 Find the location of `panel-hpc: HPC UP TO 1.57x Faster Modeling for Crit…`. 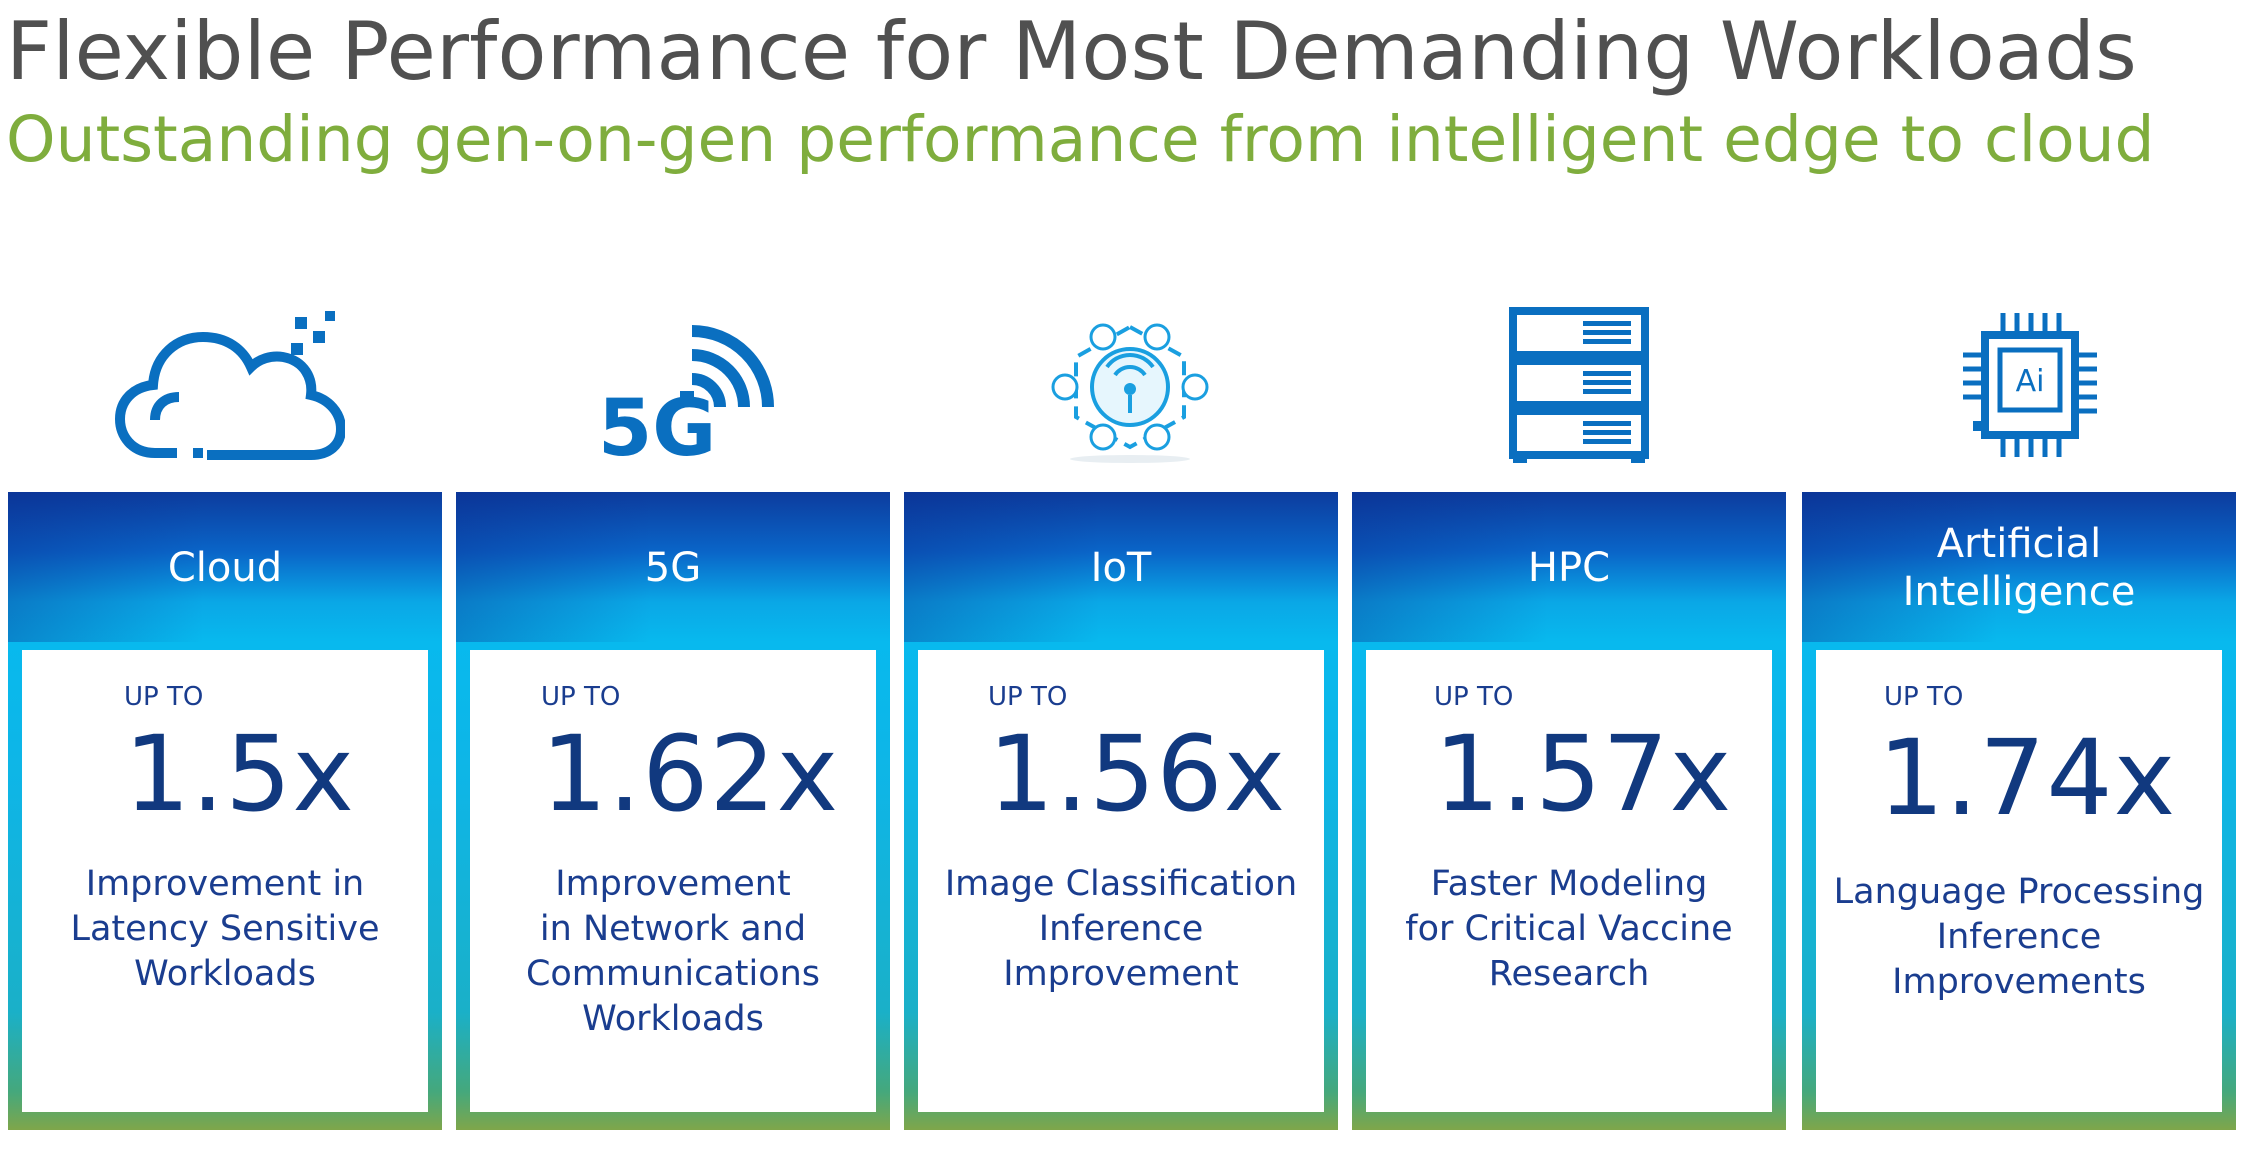

panel-hpc: HPC UP TO 1.57x Faster Modeling for Crit… is located at coordinates (1569, 811).